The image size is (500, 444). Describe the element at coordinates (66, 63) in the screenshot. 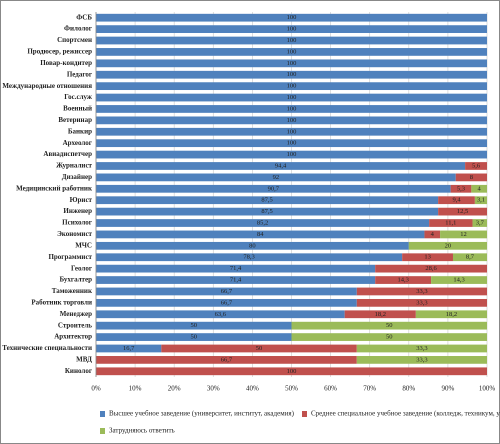

I see `y-tick-label: Повар-кондитер` at that location.